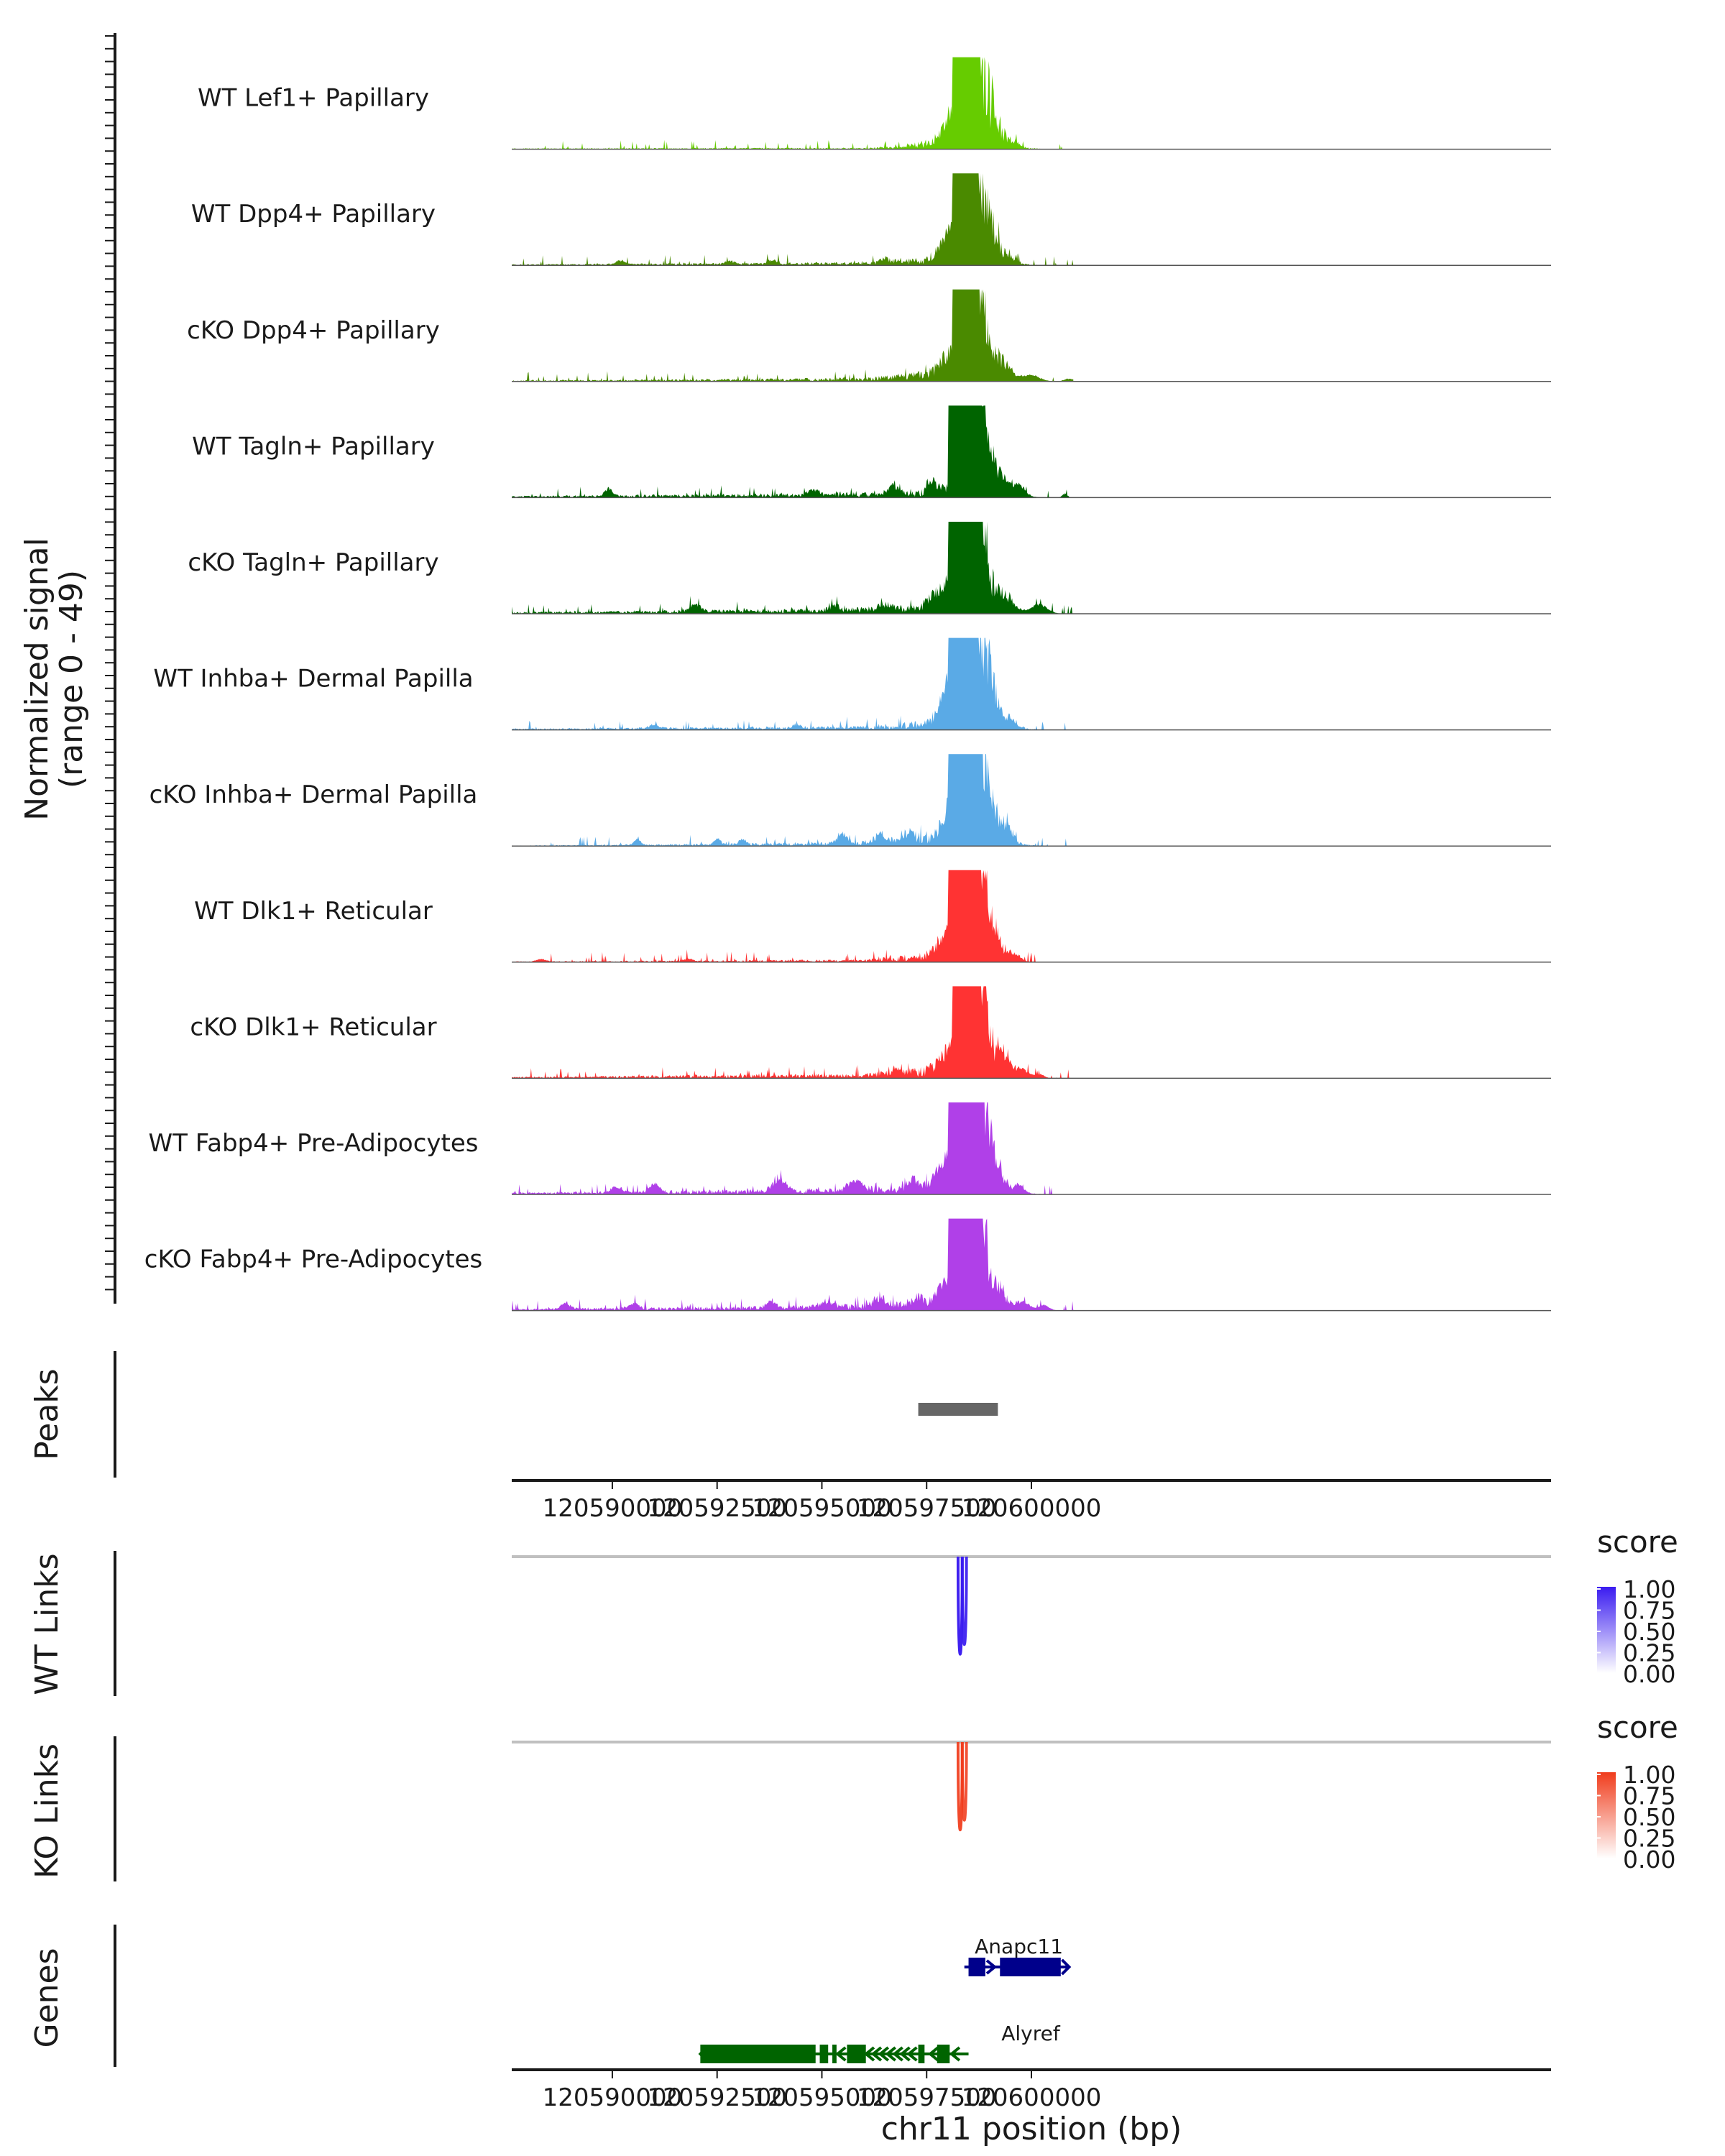 The width and height of the screenshot is (1725, 2156). I want to click on coverage-track-wt-tagln-papillary: WT Tagln+ Papillary, so click(871, 452).